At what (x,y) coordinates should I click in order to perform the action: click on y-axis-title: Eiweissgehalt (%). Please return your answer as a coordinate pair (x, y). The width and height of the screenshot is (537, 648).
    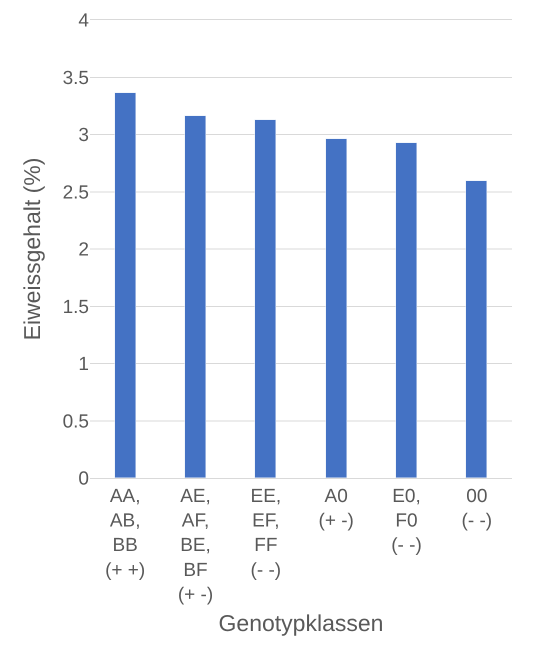
    Looking at the image, I should click on (32, 249).